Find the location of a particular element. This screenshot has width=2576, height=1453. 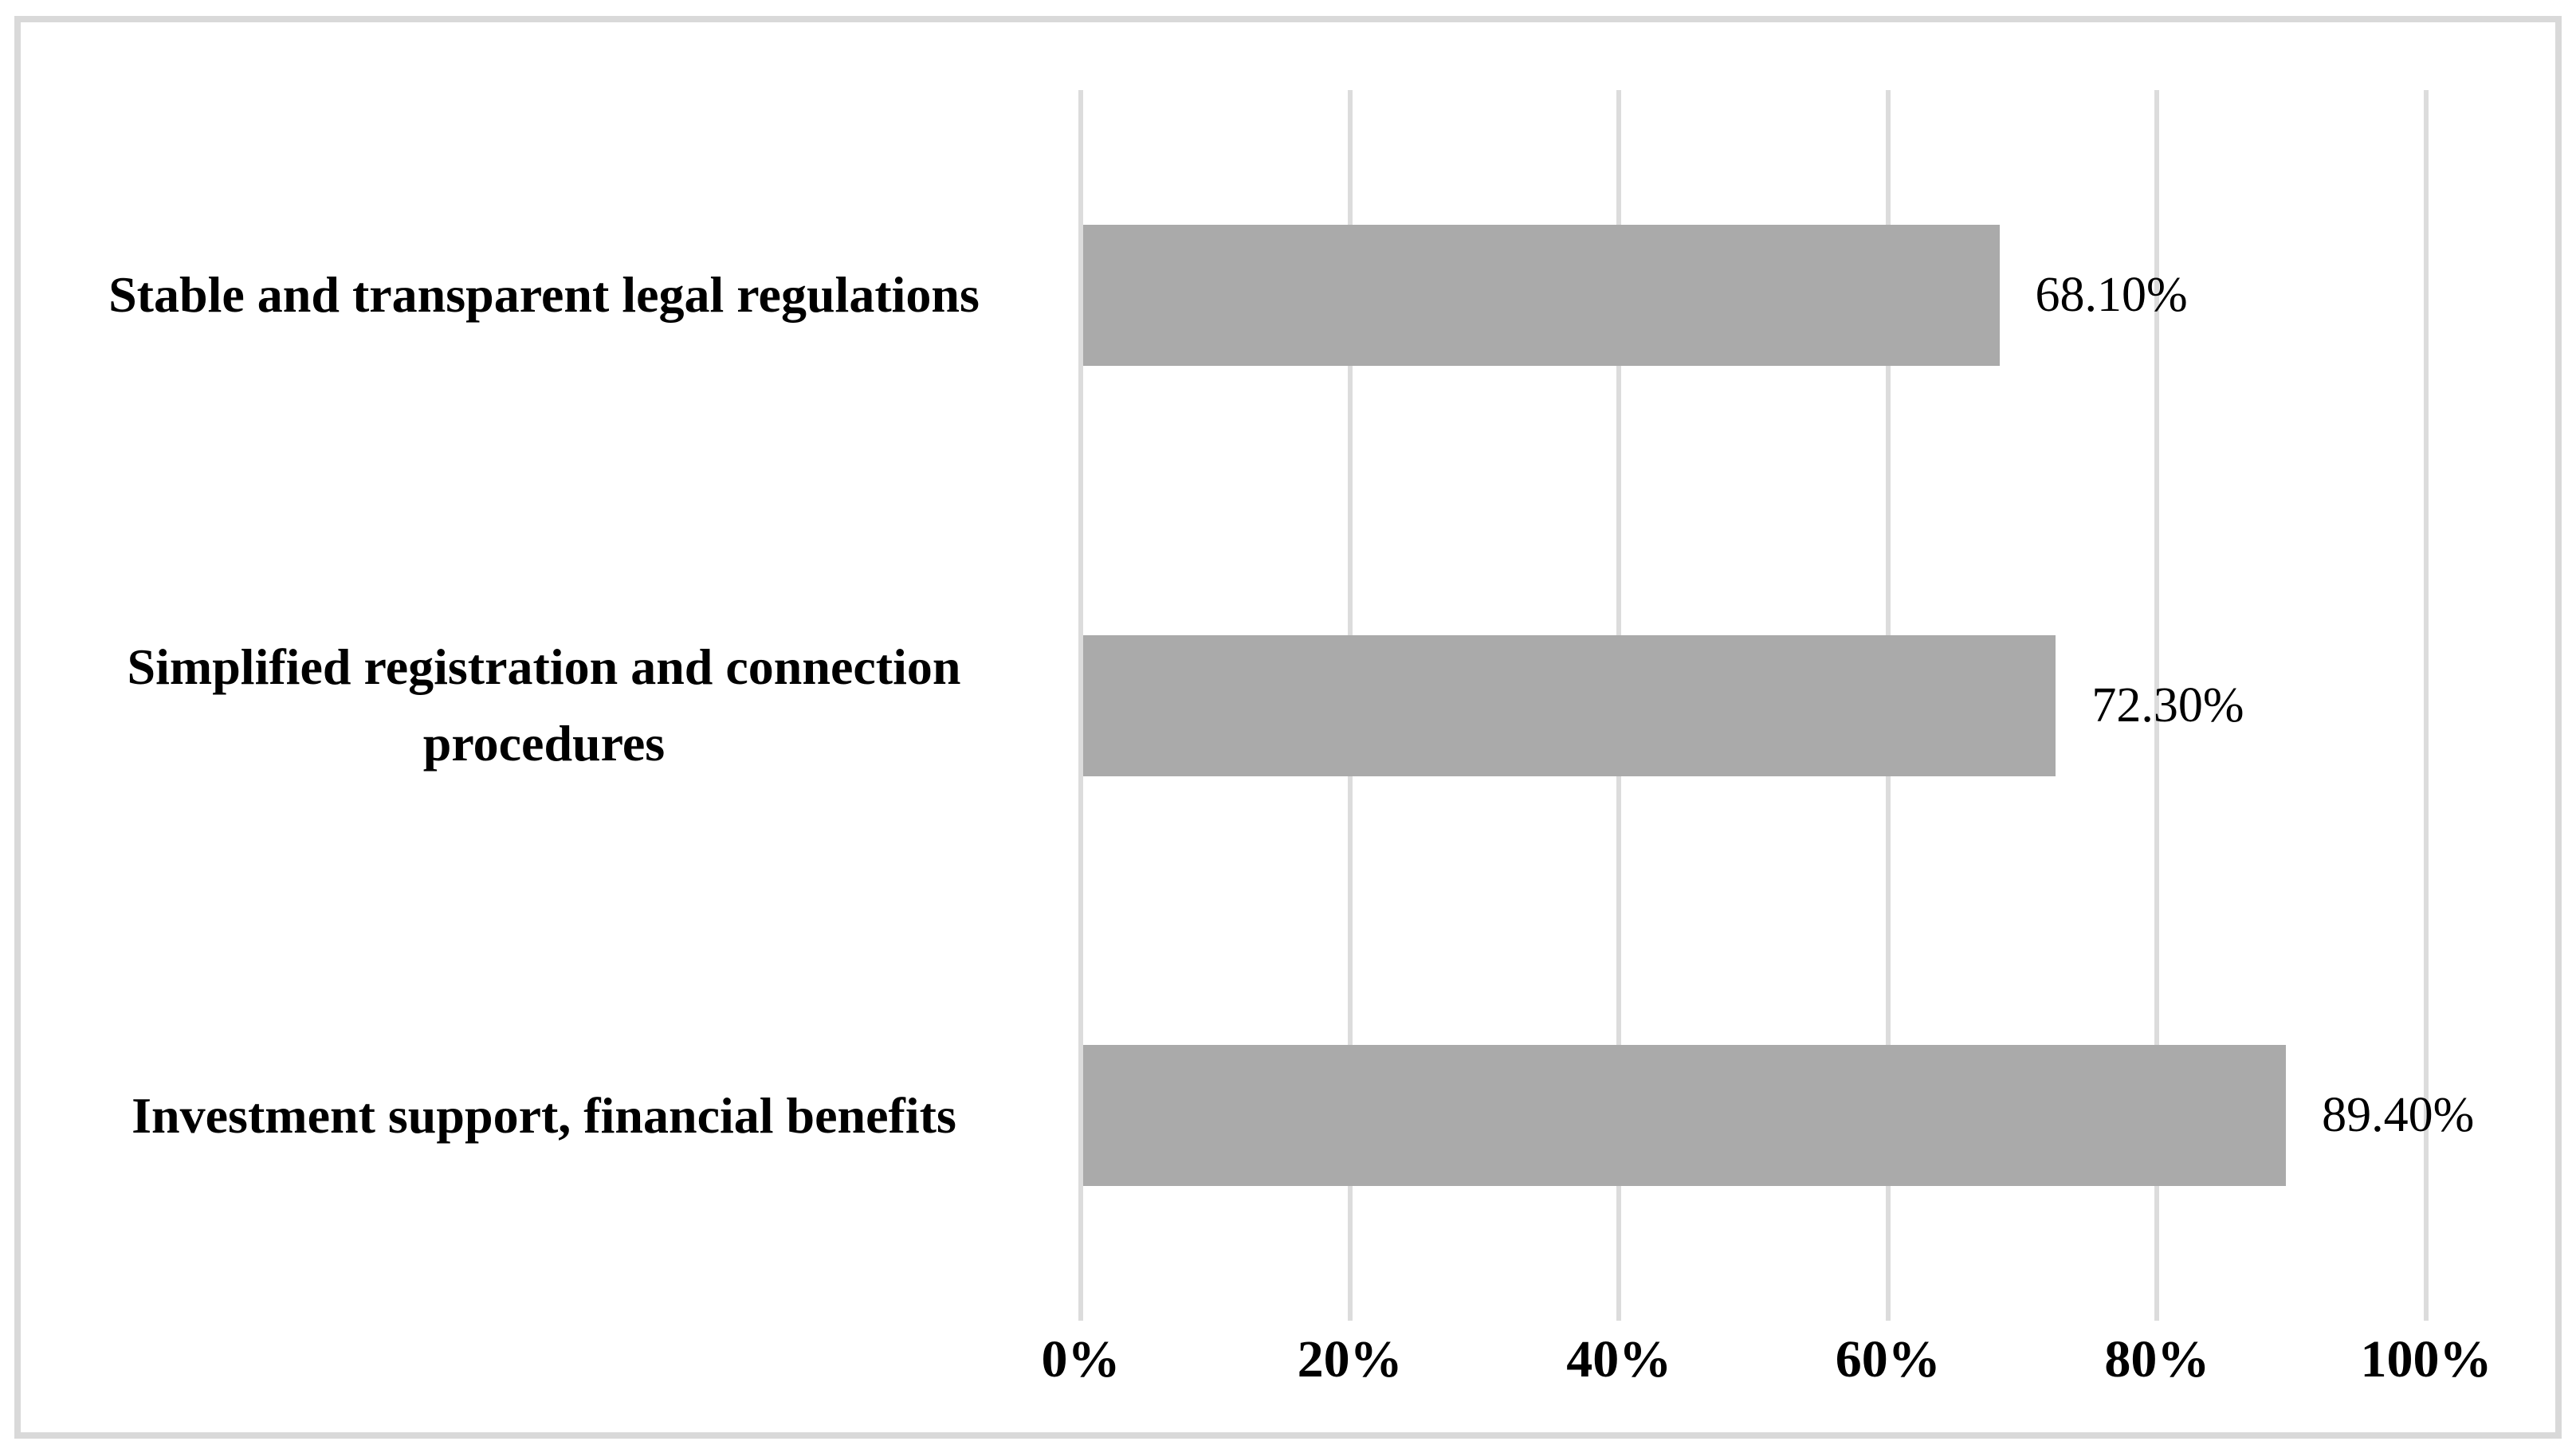

bar-value-label: 68.10% is located at coordinates (2111, 294).